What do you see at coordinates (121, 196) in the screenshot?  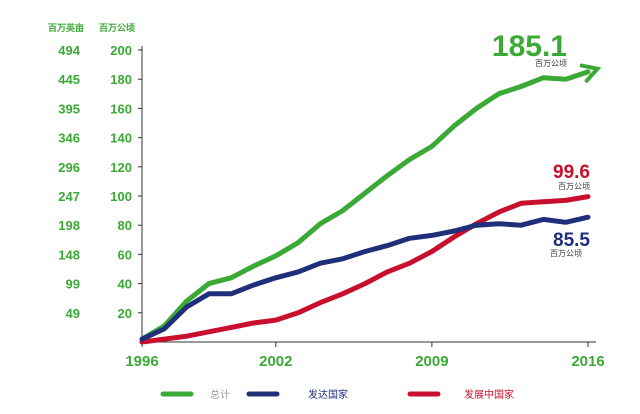 I see `y-tick-label: 100` at bounding box center [121, 196].